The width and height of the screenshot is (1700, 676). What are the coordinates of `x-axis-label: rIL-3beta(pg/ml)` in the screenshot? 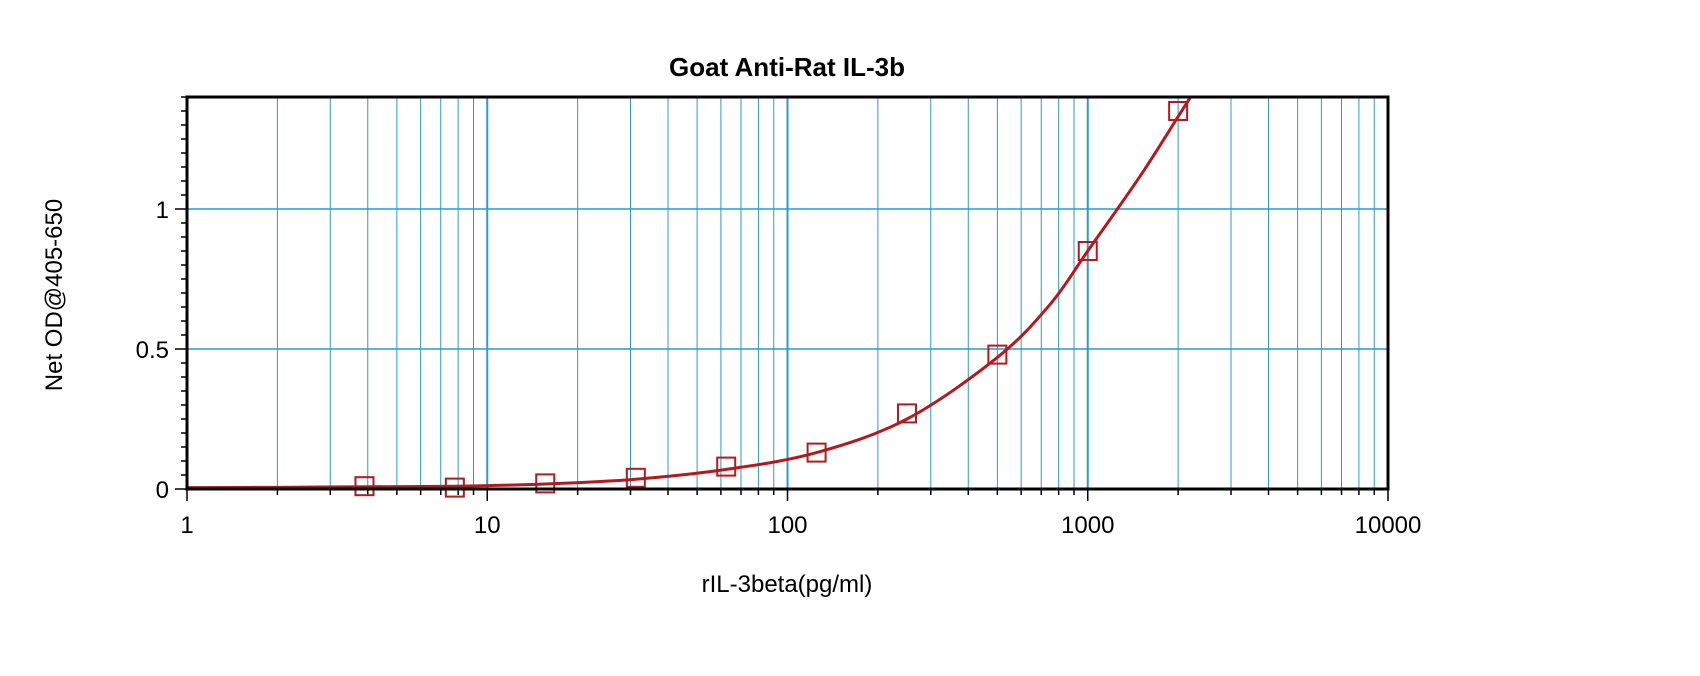 It's located at (787, 584).